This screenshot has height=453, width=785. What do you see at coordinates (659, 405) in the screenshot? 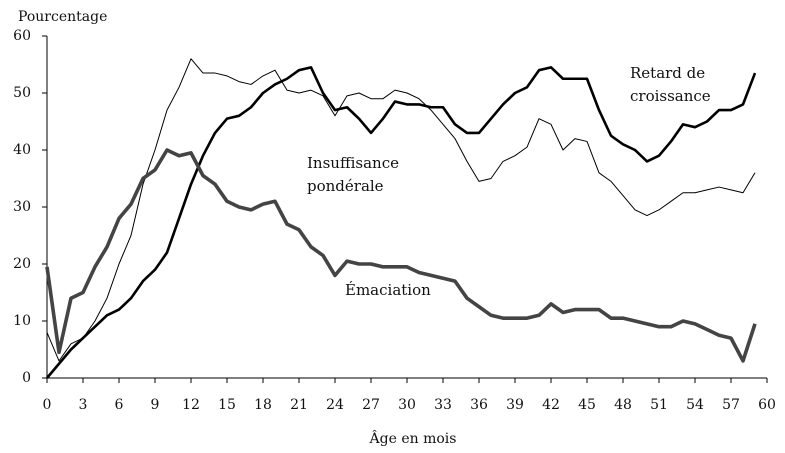
I see `x-tick-label: 51` at bounding box center [659, 405].